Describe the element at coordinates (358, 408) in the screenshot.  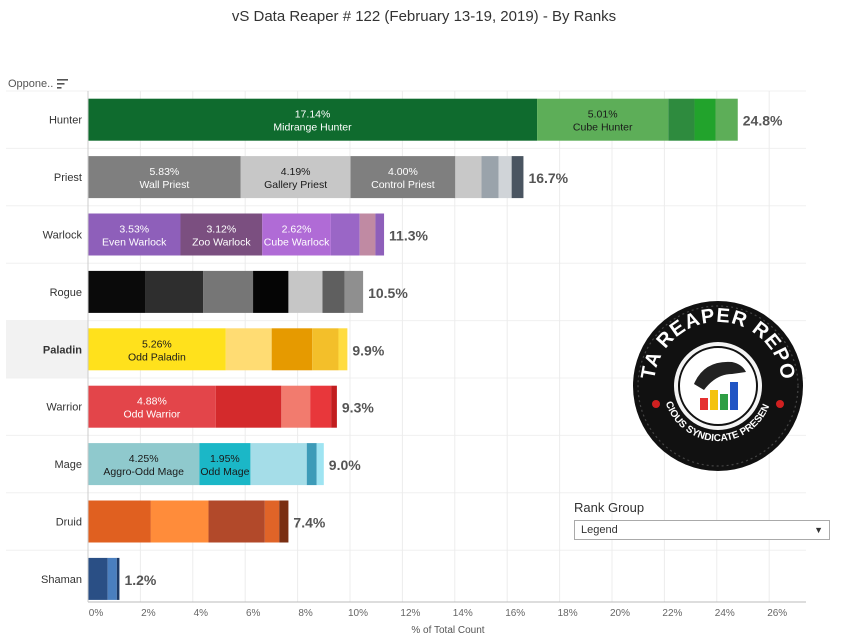
I see `total-label: 9.3%` at that location.